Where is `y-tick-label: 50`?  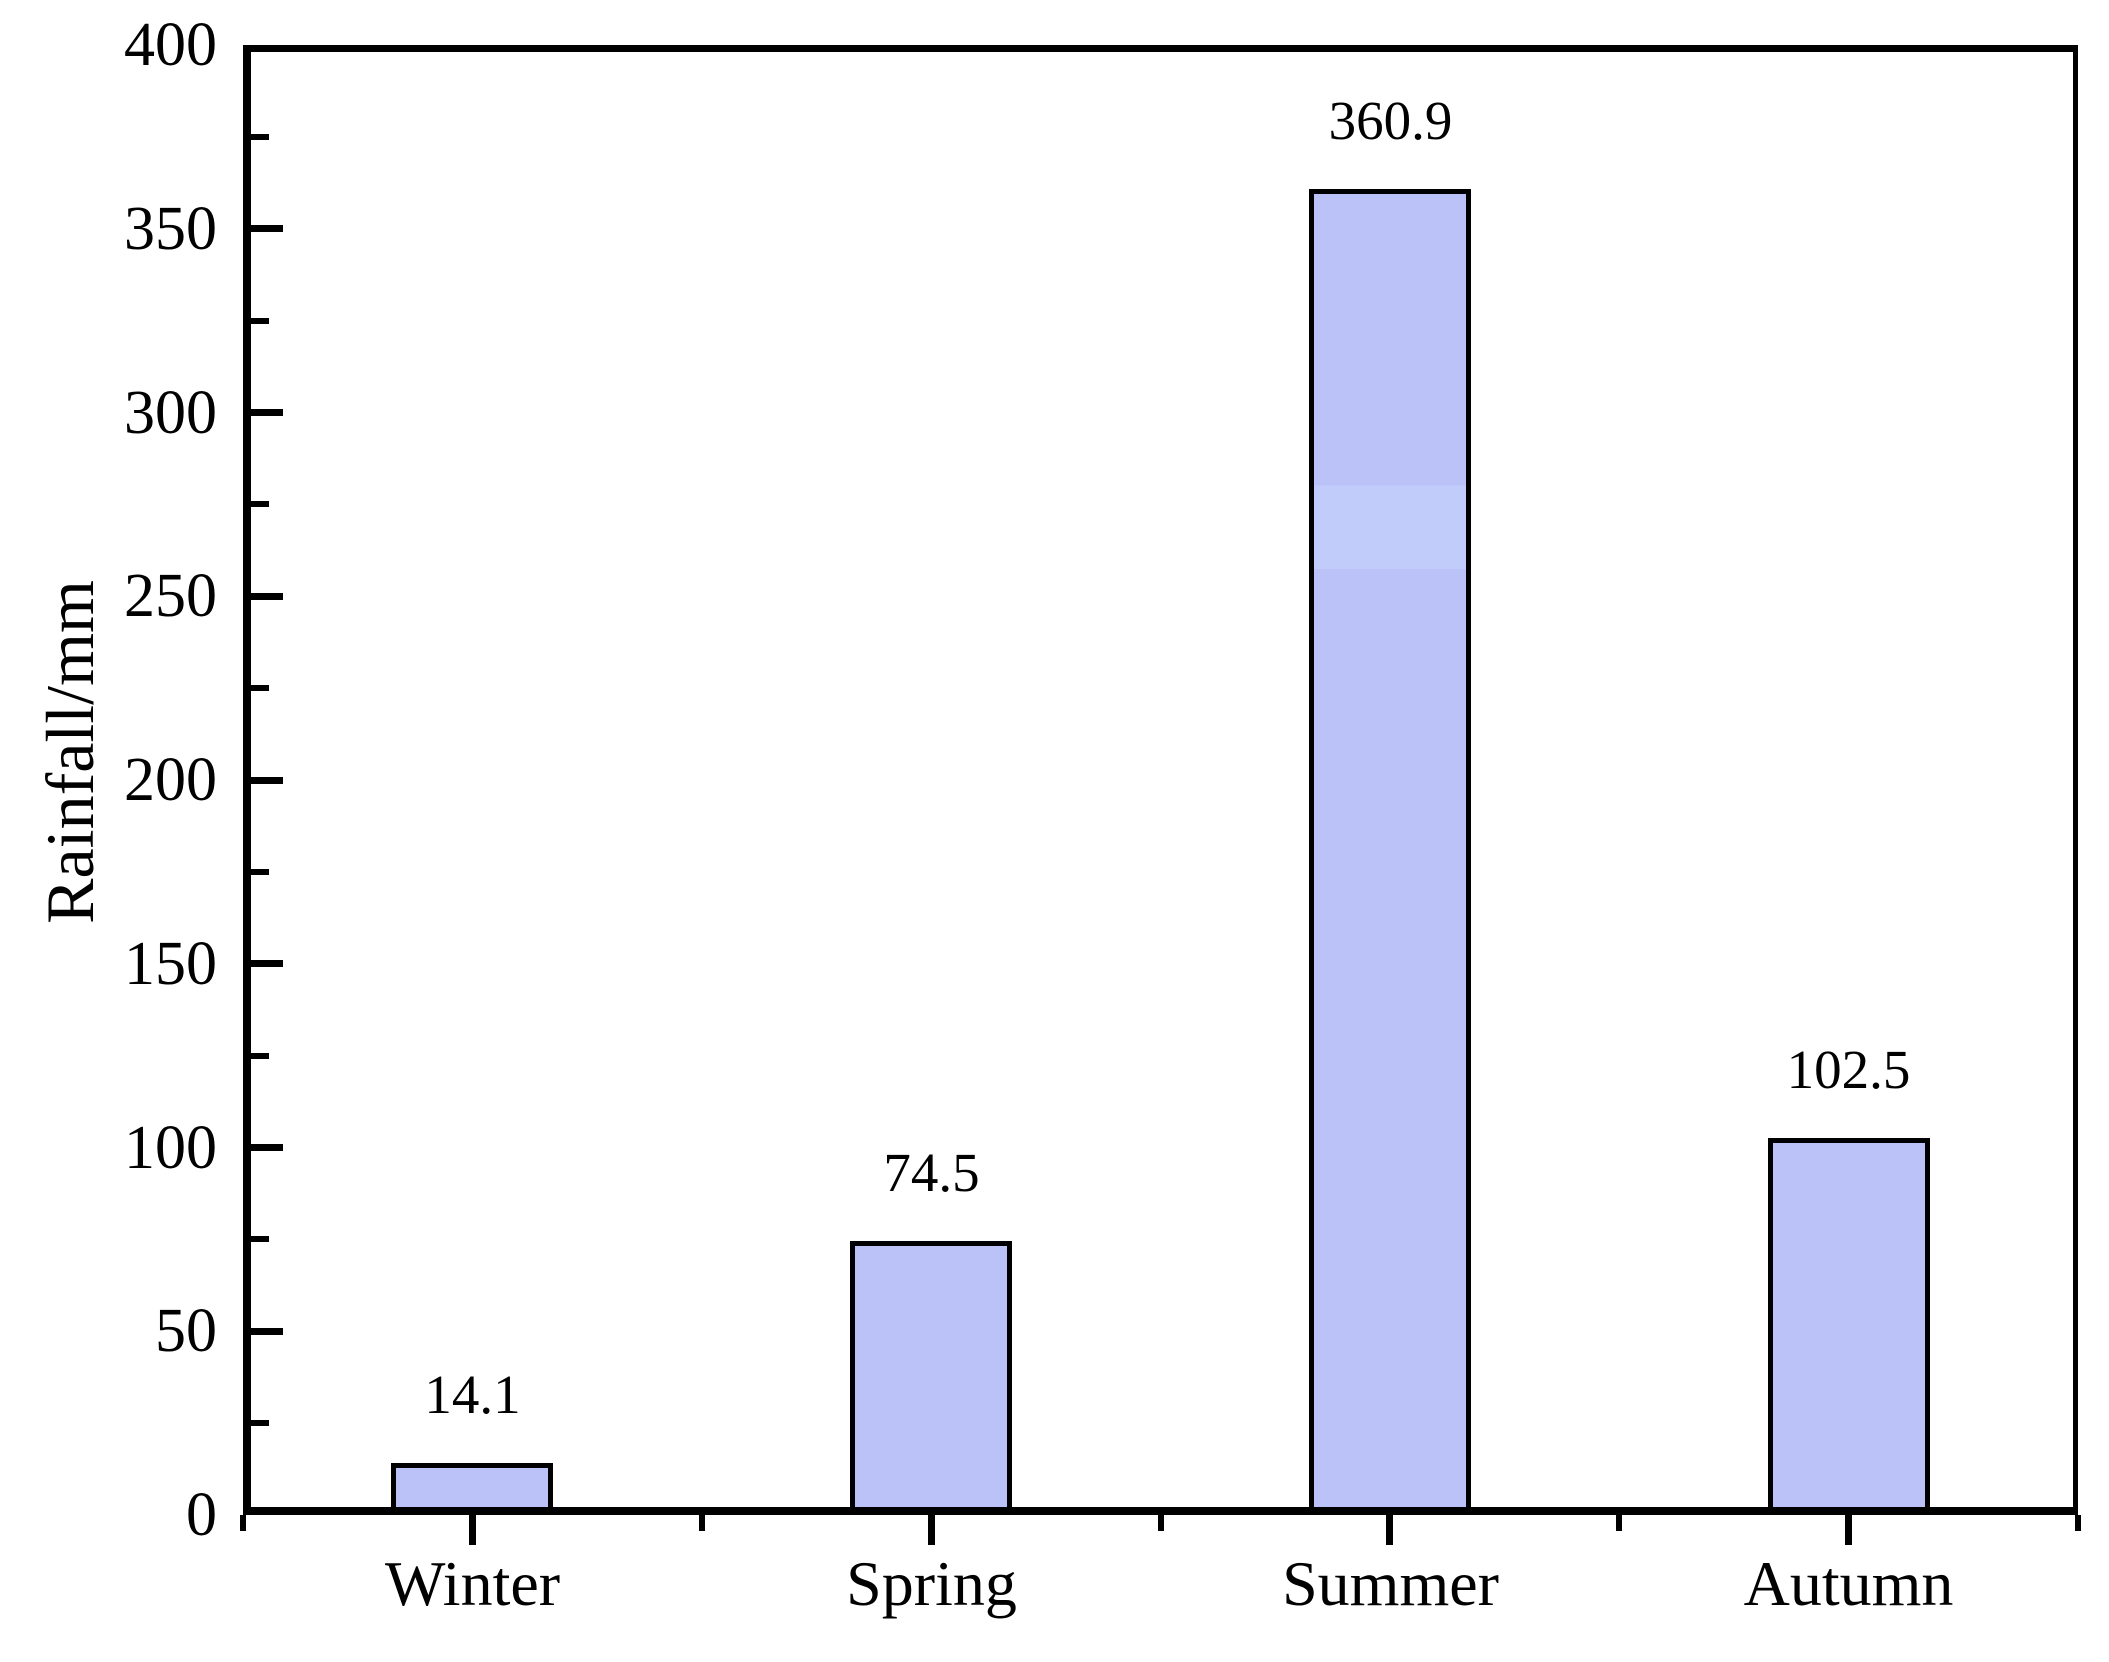 y-tick-label: 50 is located at coordinates (186, 1331).